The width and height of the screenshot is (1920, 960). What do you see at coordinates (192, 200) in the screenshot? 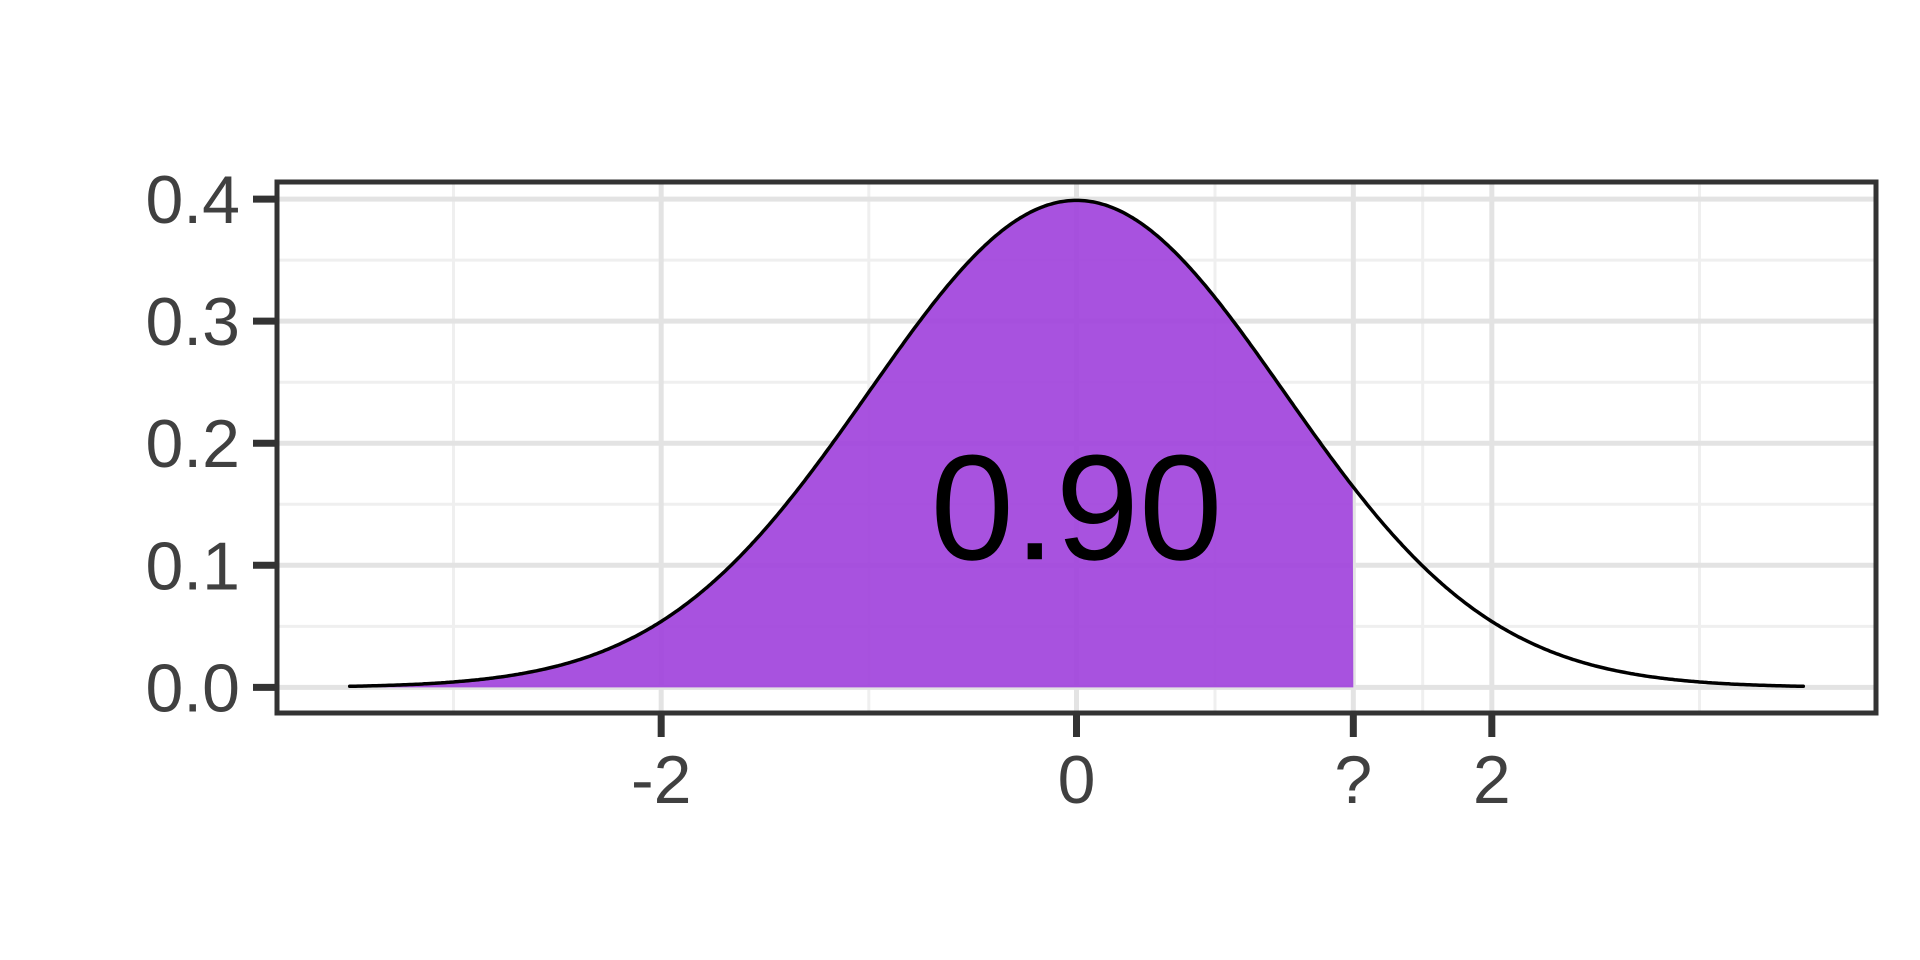
I see `y-tick-label: 0.4` at bounding box center [192, 200].